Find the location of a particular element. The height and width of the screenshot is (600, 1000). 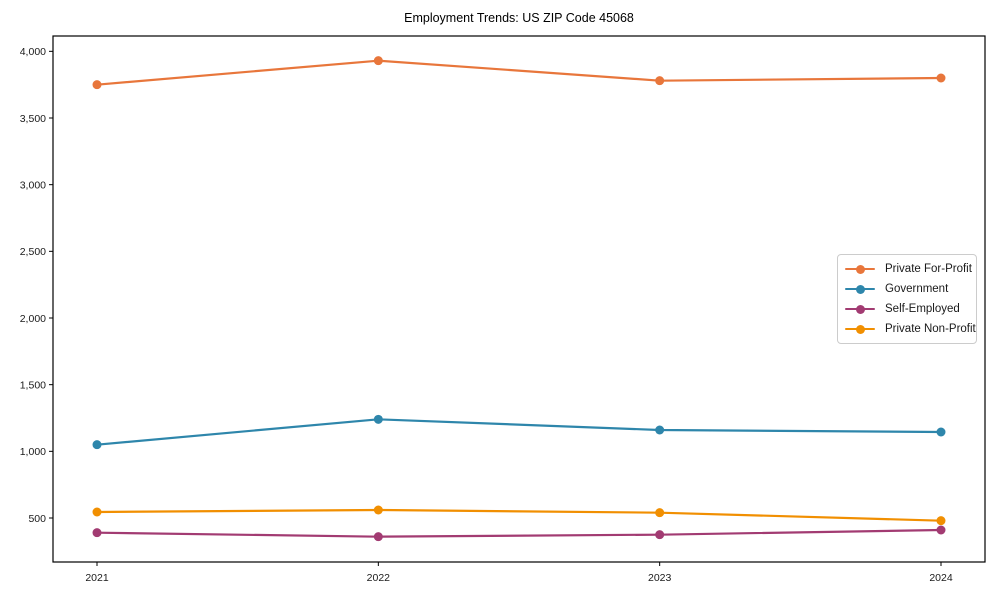

y-axis-tick-label: 1,000 is located at coordinates (33, 452).